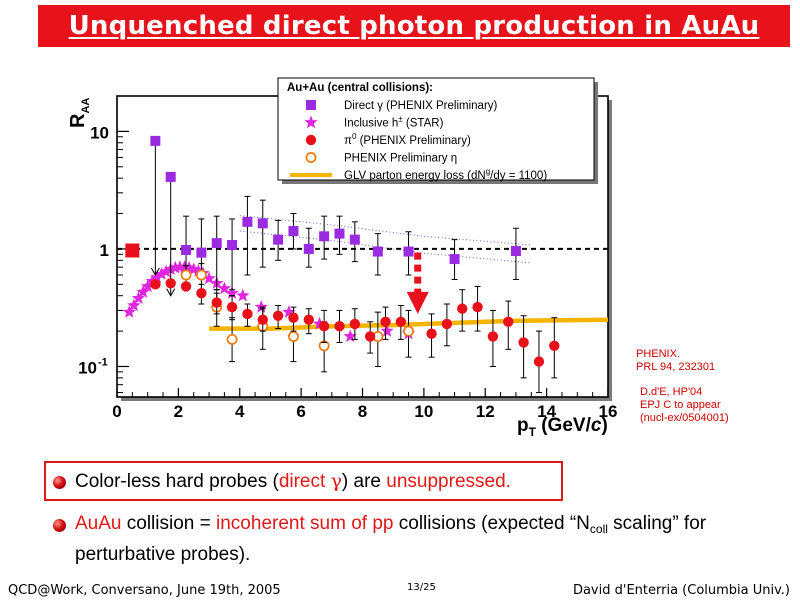 The width and height of the screenshot is (800, 600). I want to click on footer-page-number: 13/25, so click(421, 587).